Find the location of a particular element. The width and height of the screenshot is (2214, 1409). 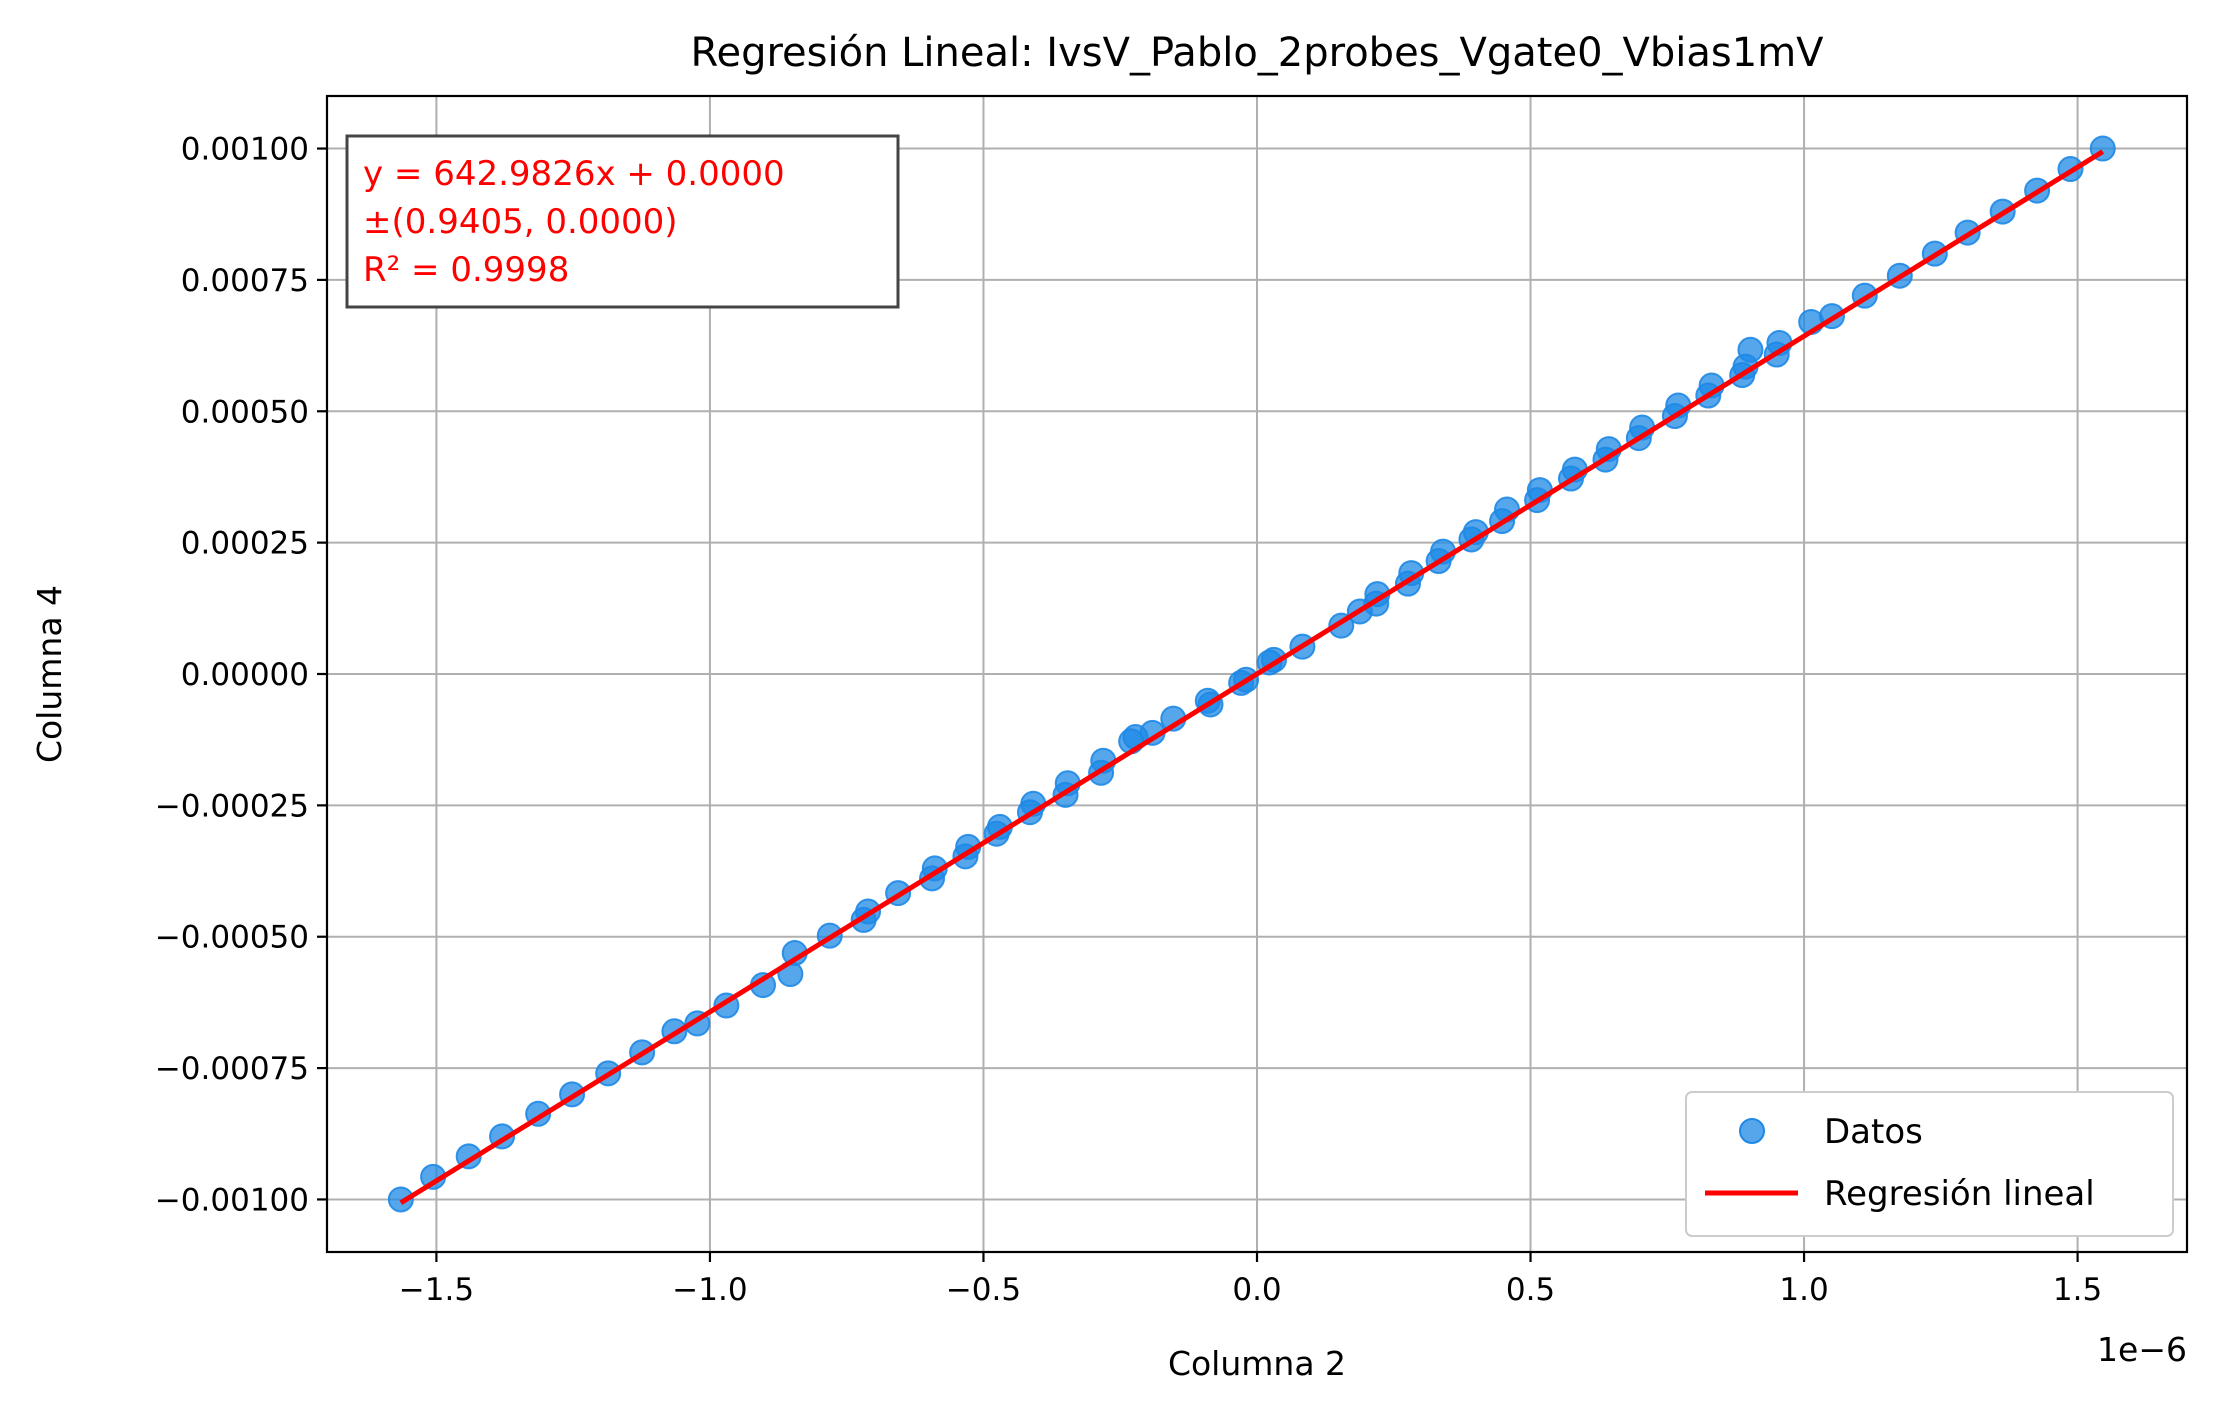

y-tick-label: −0.00050 is located at coordinates (232, 938).